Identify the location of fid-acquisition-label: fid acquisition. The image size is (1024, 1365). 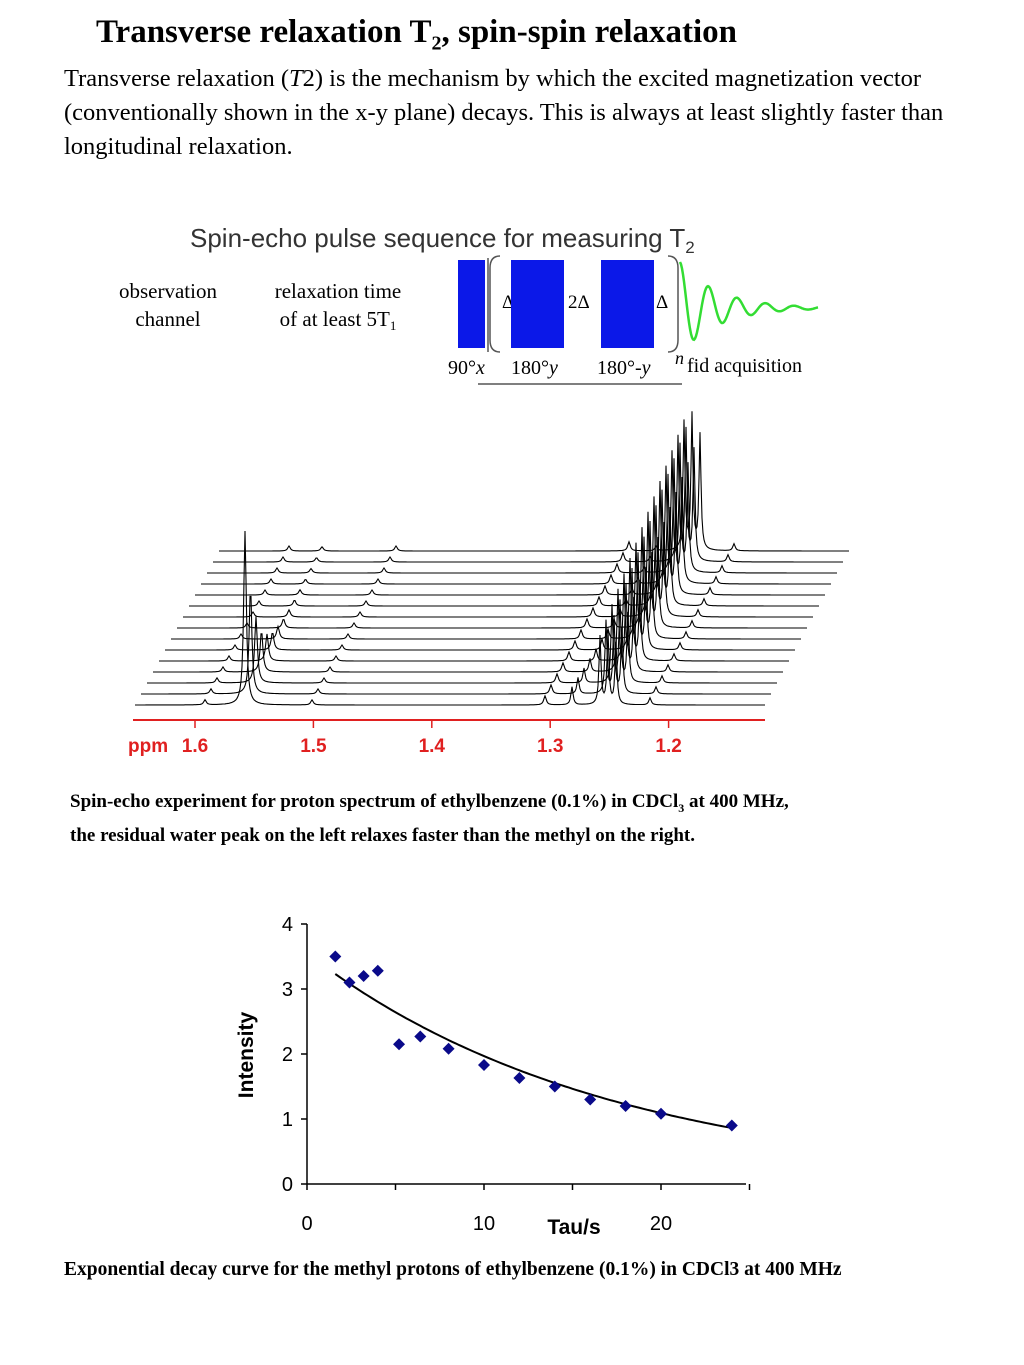
(744, 366).